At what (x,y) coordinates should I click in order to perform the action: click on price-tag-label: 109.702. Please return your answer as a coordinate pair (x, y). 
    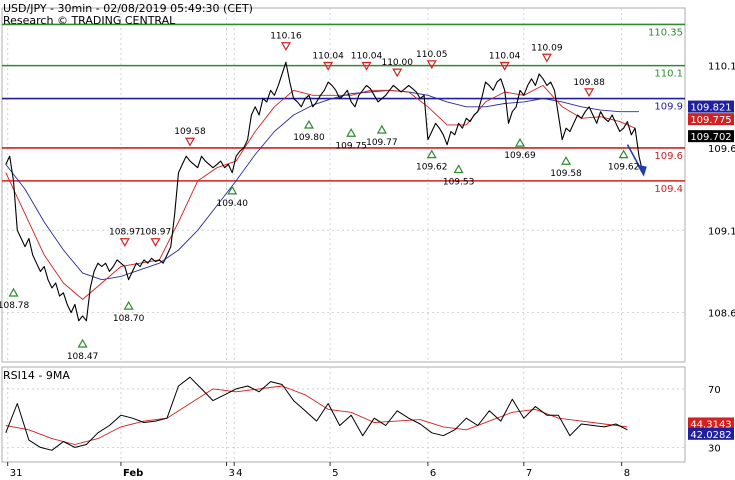
    Looking at the image, I should click on (710, 137).